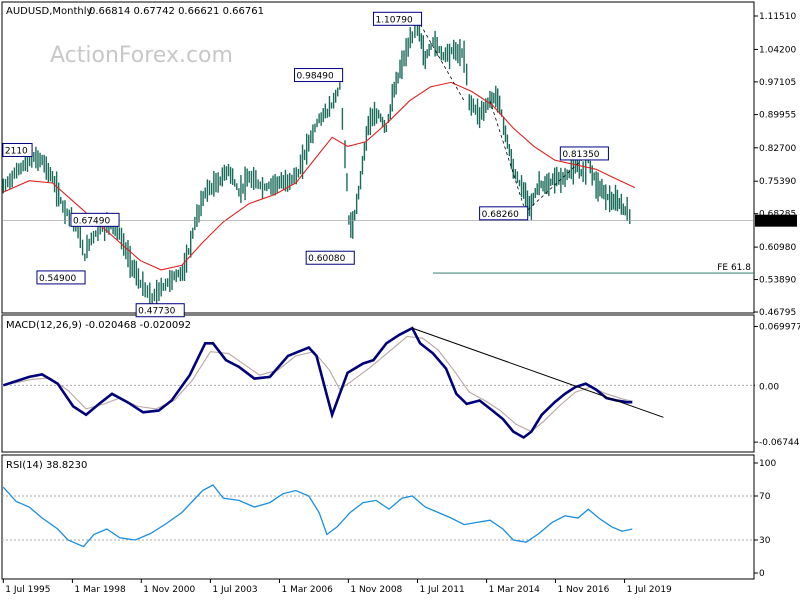 This screenshot has height=600, width=800. What do you see at coordinates (156, 312) in the screenshot?
I see `level-label: 0.47730` at bounding box center [156, 312].